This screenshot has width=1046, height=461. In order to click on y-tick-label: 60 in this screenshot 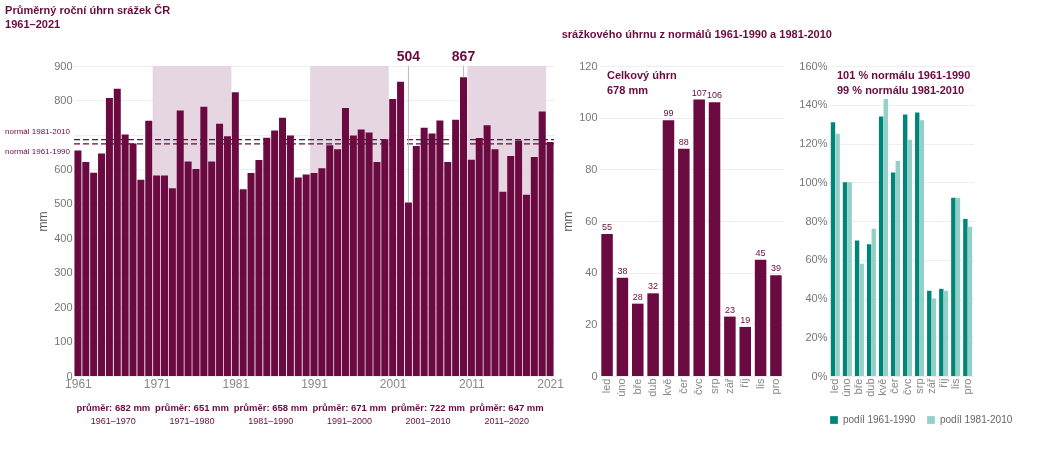, I will do `click(591, 220)`.